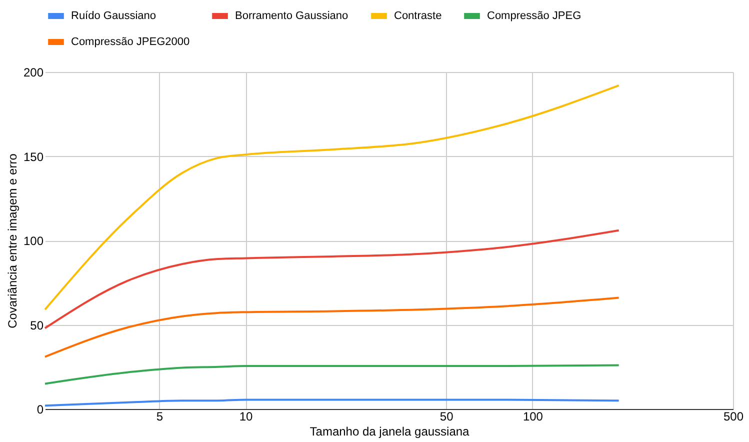 This screenshot has height=442, width=749. I want to click on legend-label: Ruído Gaussiano, so click(113, 16).